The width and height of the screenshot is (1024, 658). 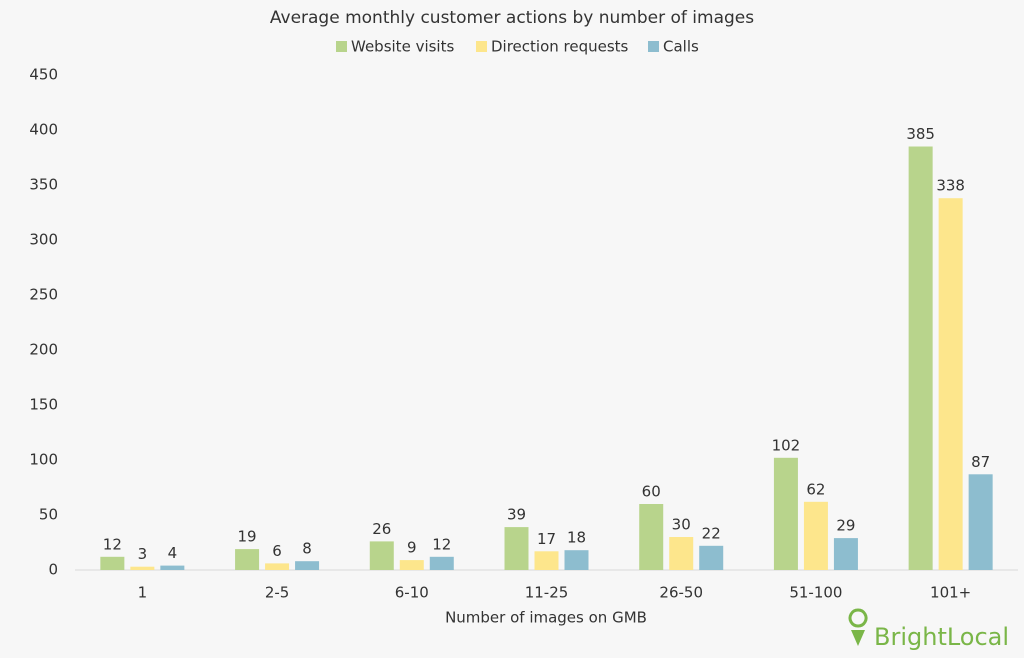 I want to click on data-label: 22, so click(x=711, y=533).